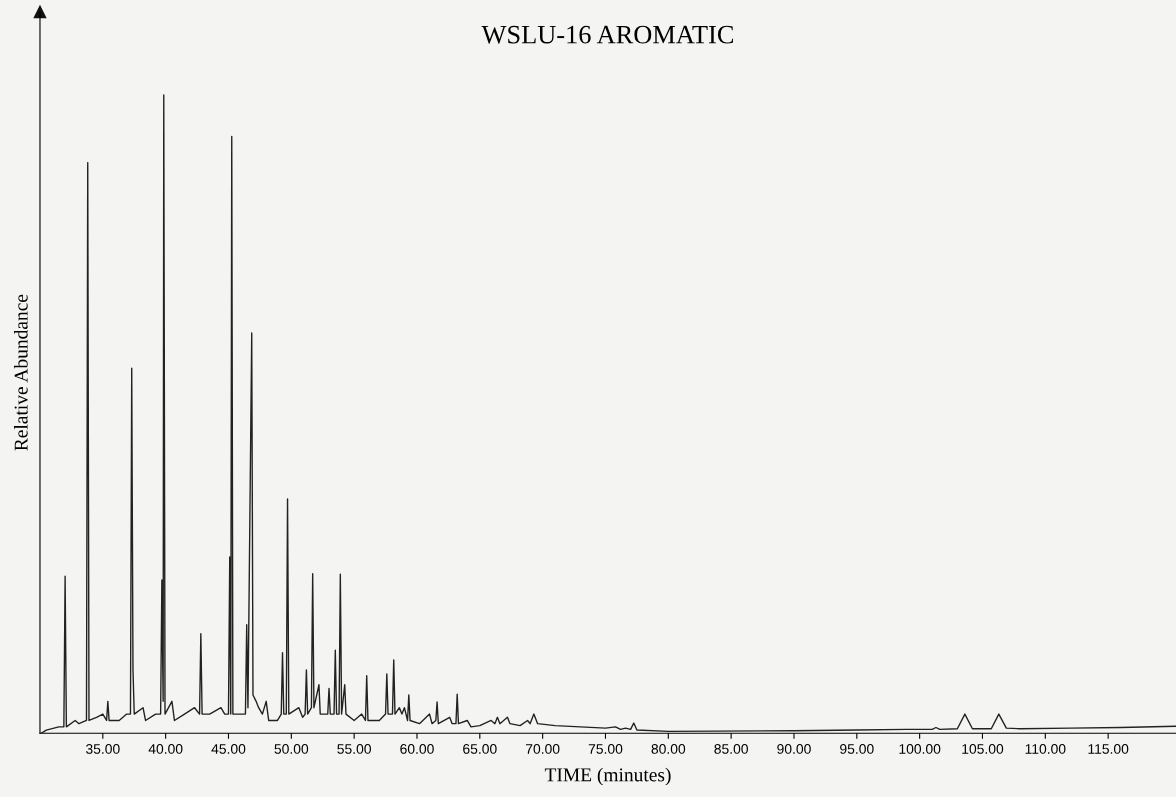 This screenshot has width=1176, height=797. Describe the element at coordinates (228, 749) in the screenshot. I see `x-tick-label: 45.00` at that location.